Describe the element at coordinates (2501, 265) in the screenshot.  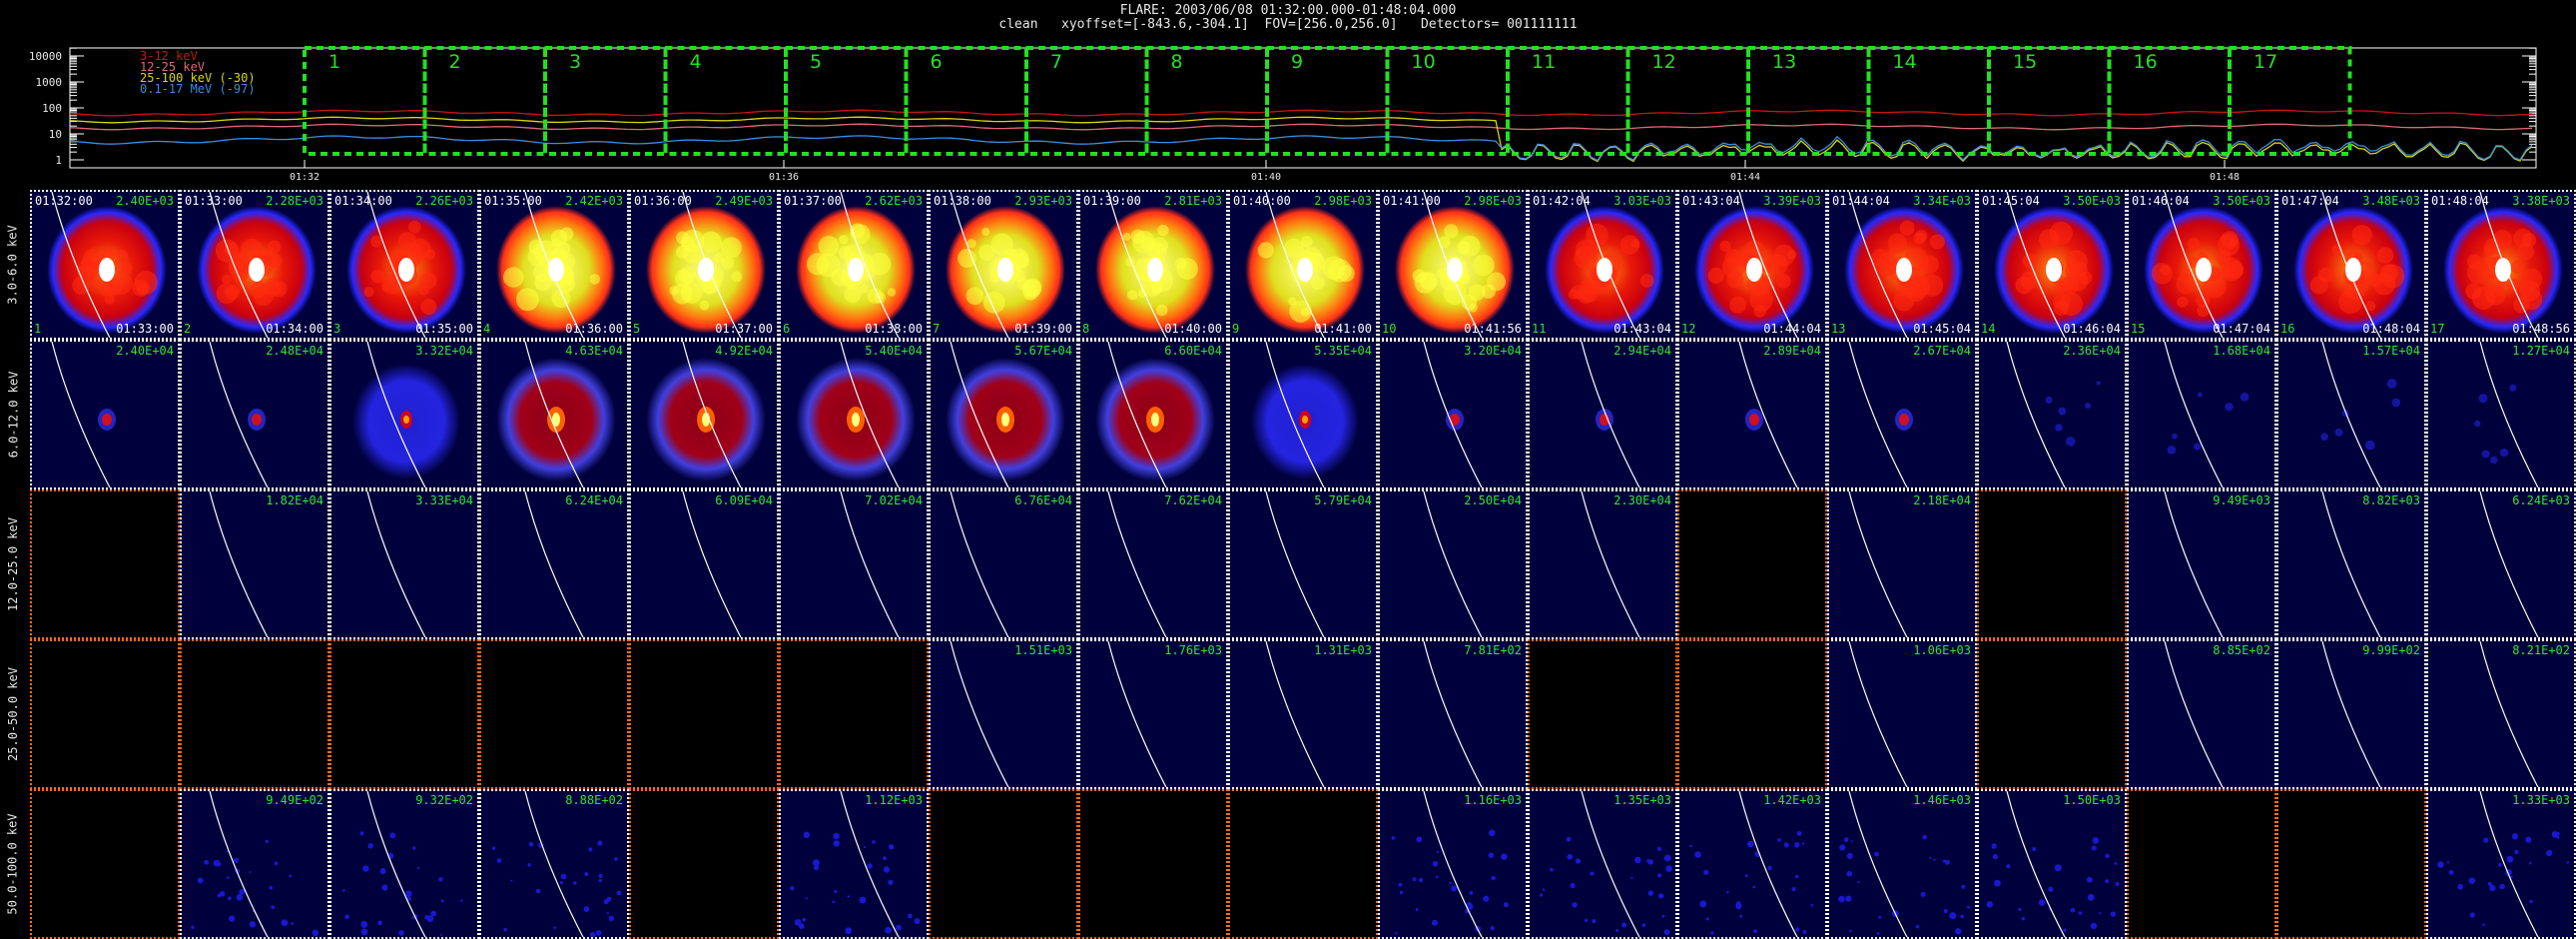
I see `image-cell-row1-col17: 01:48:04 01:48:56 17 3.38E+03` at that location.